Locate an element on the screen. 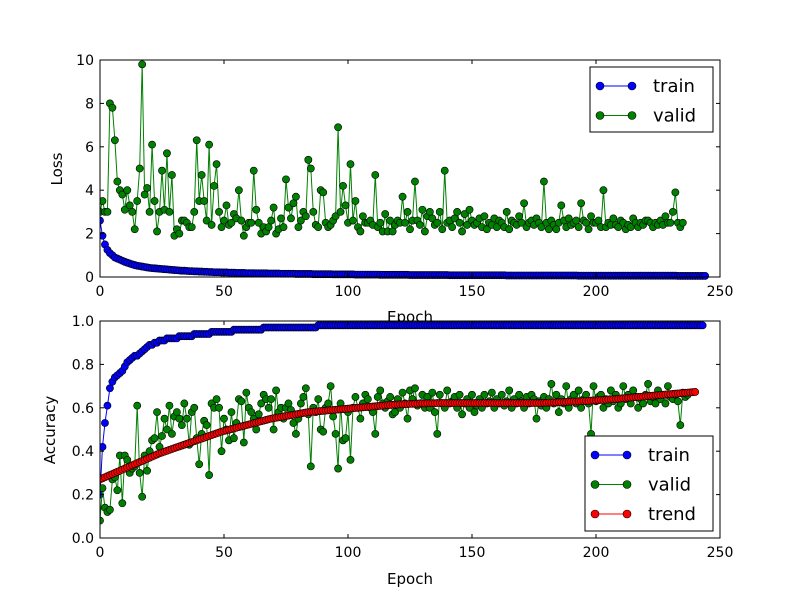 The height and width of the screenshot is (600, 800). accuracy-y-tick-label: 0.4 is located at coordinates (83, 452).